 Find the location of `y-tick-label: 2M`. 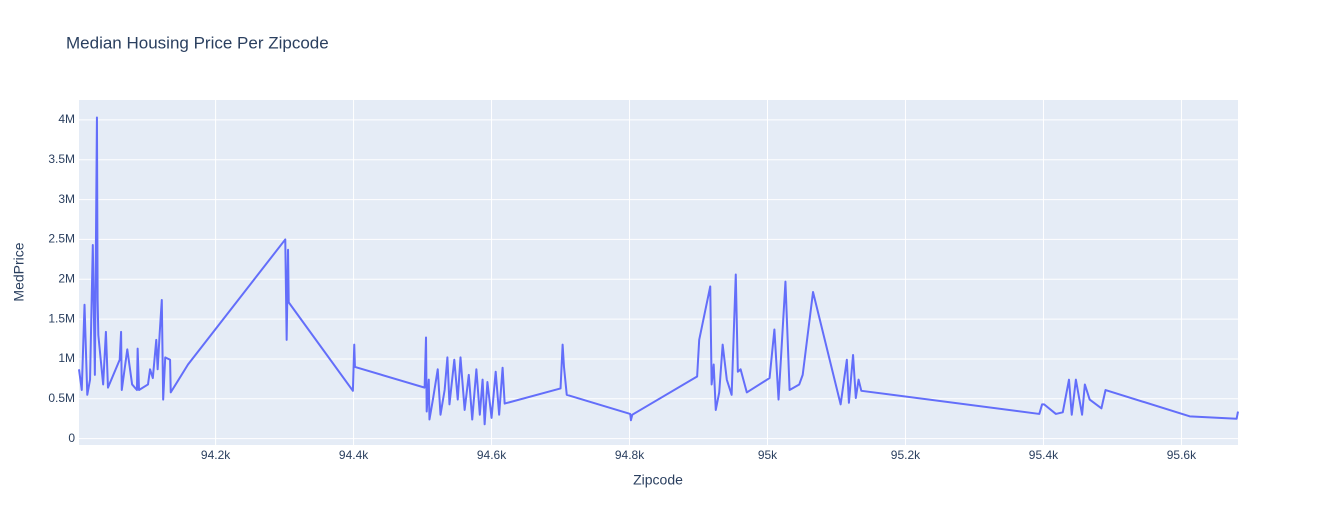

y-tick-label: 2M is located at coordinates (66, 278).